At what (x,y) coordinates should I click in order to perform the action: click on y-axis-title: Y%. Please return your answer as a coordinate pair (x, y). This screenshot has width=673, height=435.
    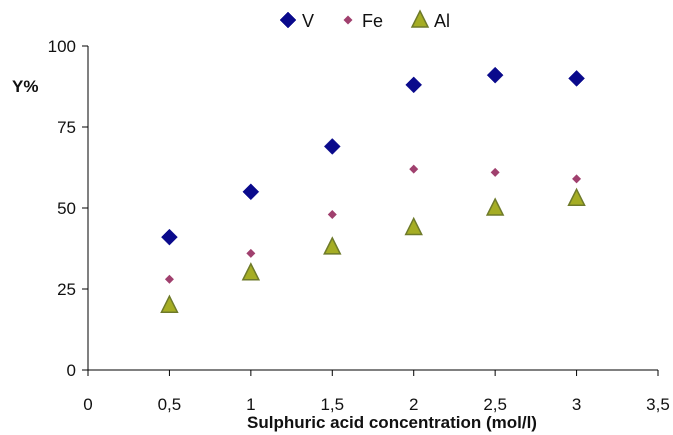
    Looking at the image, I should click on (25, 86).